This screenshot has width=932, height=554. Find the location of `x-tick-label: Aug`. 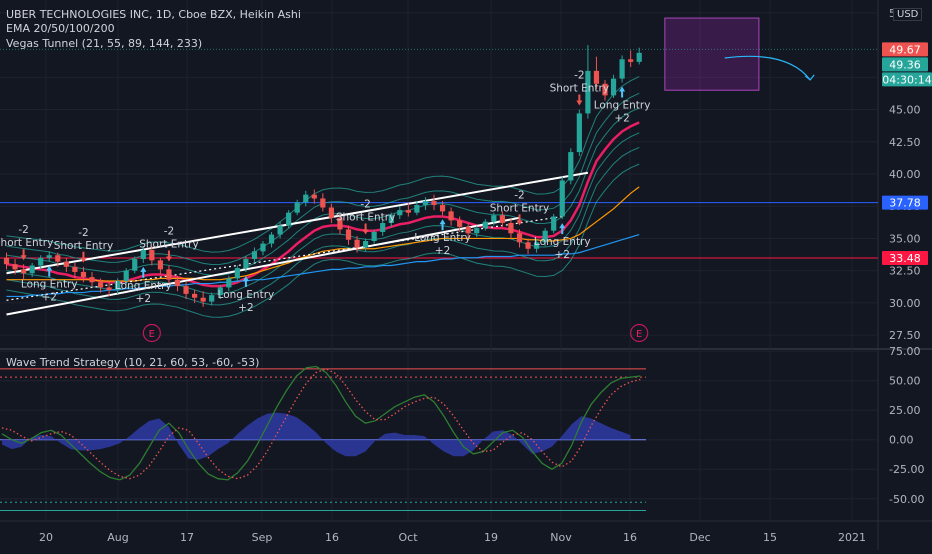

x-tick-label: Aug is located at coordinates (117, 537).